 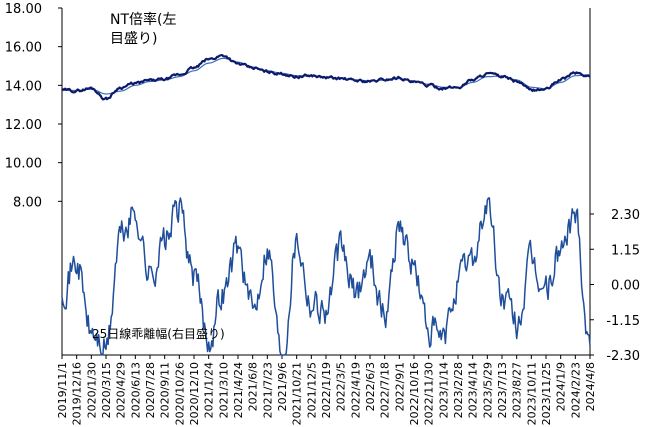 I want to click on x-tick-label: 2019/11/1, so click(x=62, y=390).